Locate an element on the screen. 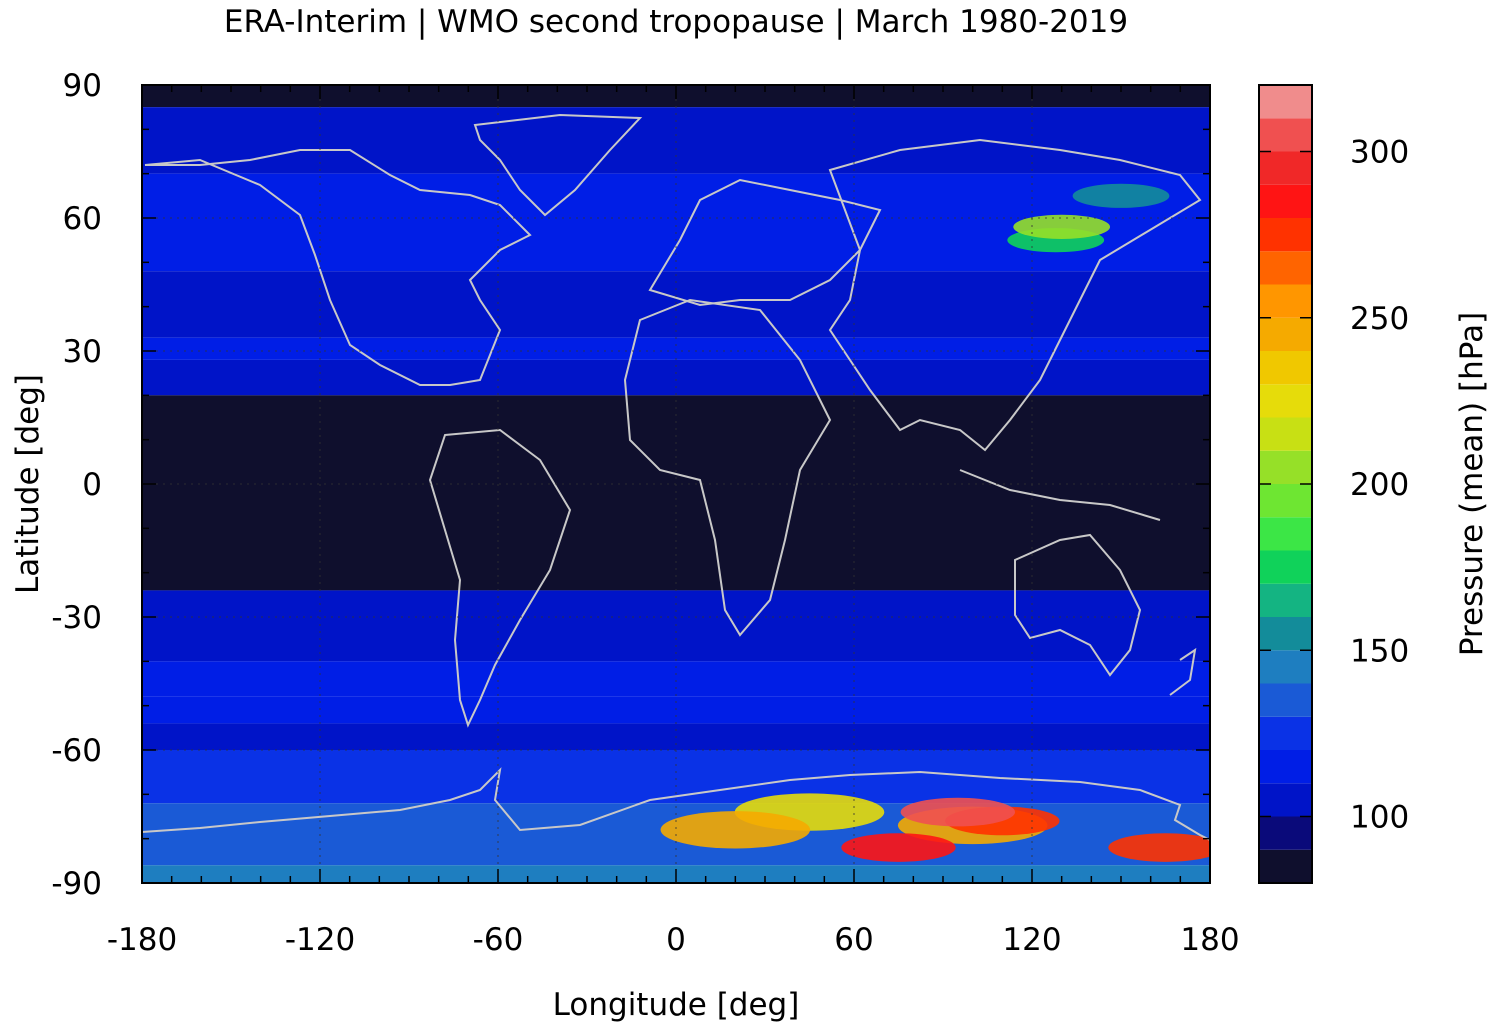  coastline-north-america is located at coordinates (338, 267).